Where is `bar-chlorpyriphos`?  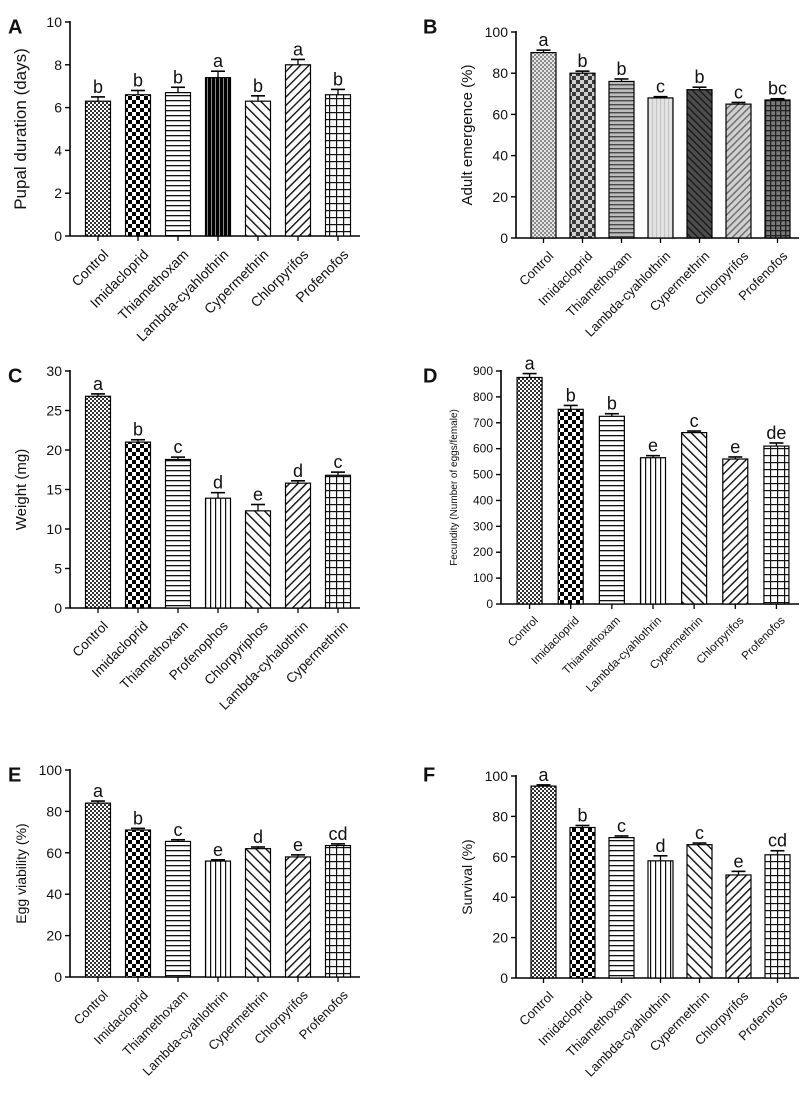
bar-chlorpyriphos is located at coordinates (258, 559).